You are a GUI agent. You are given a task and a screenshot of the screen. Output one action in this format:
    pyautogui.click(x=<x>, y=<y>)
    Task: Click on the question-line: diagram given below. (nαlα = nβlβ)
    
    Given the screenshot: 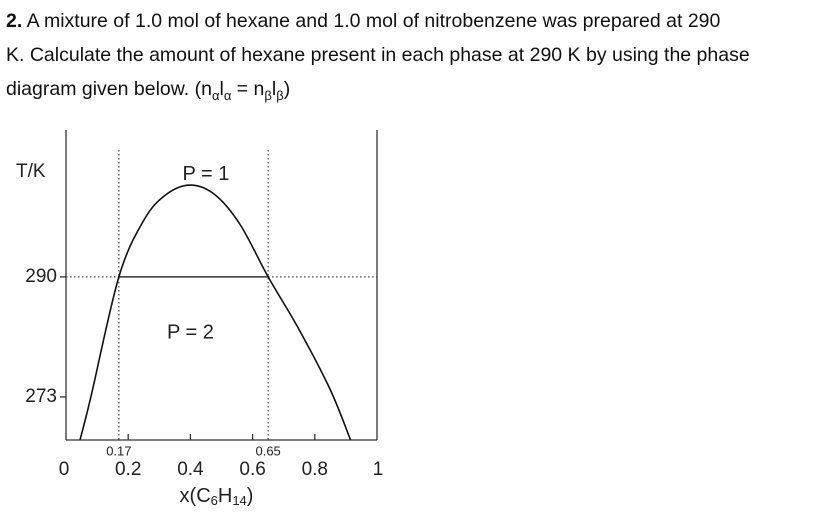 What is the action you would take?
    pyautogui.click(x=418, y=89)
    